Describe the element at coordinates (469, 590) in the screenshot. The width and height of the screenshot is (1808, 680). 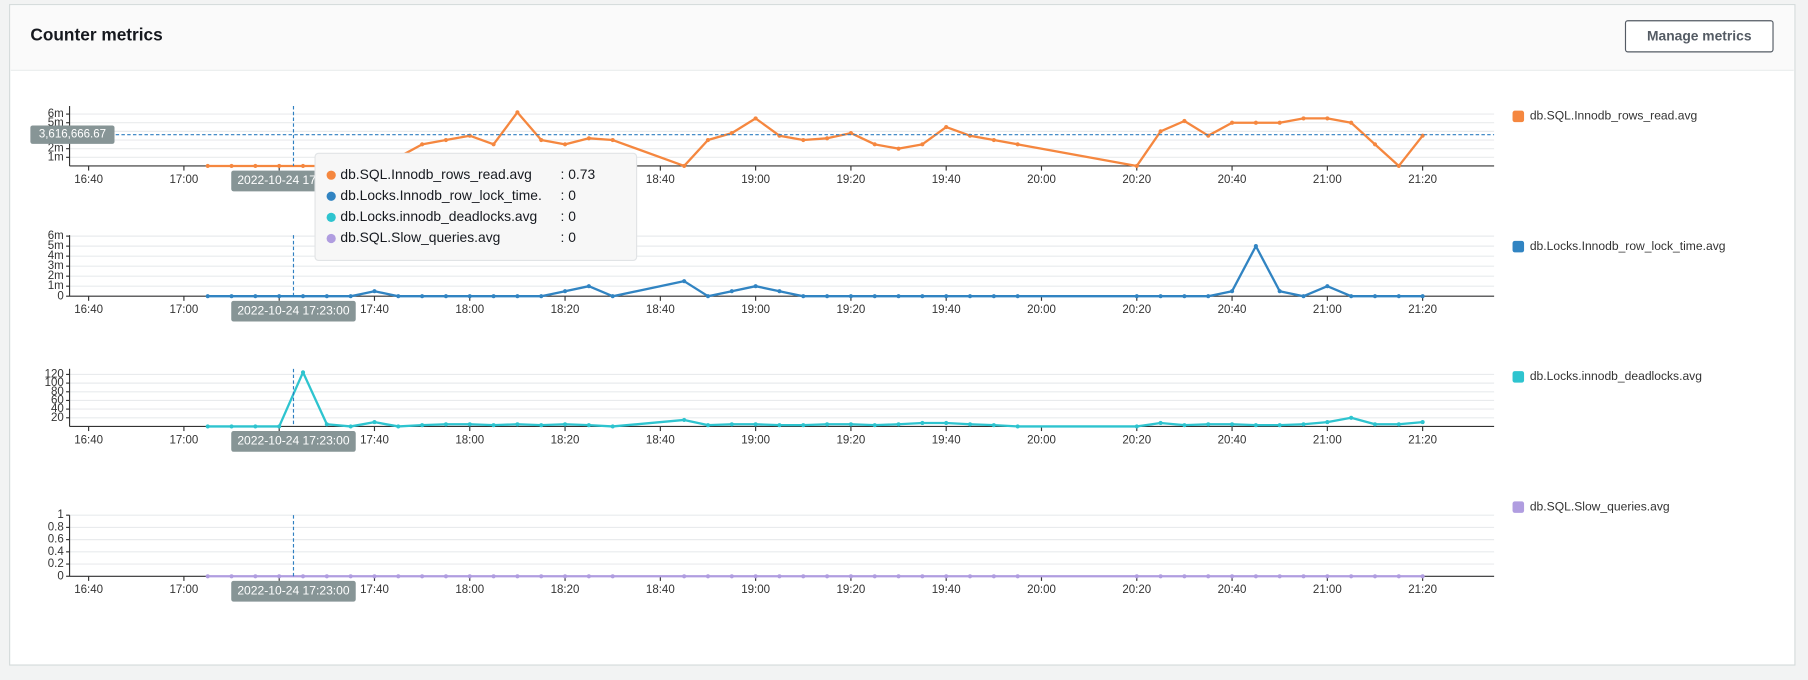
I see `x-tick-label: 18:00` at that location.